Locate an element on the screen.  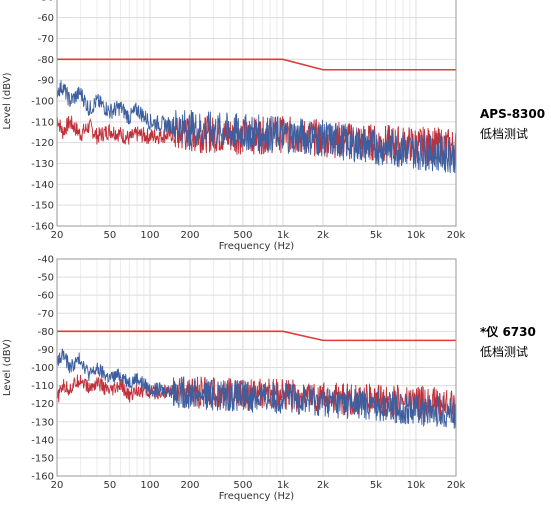
chart1-x-tick-label: 20k is located at coordinates (456, 485).